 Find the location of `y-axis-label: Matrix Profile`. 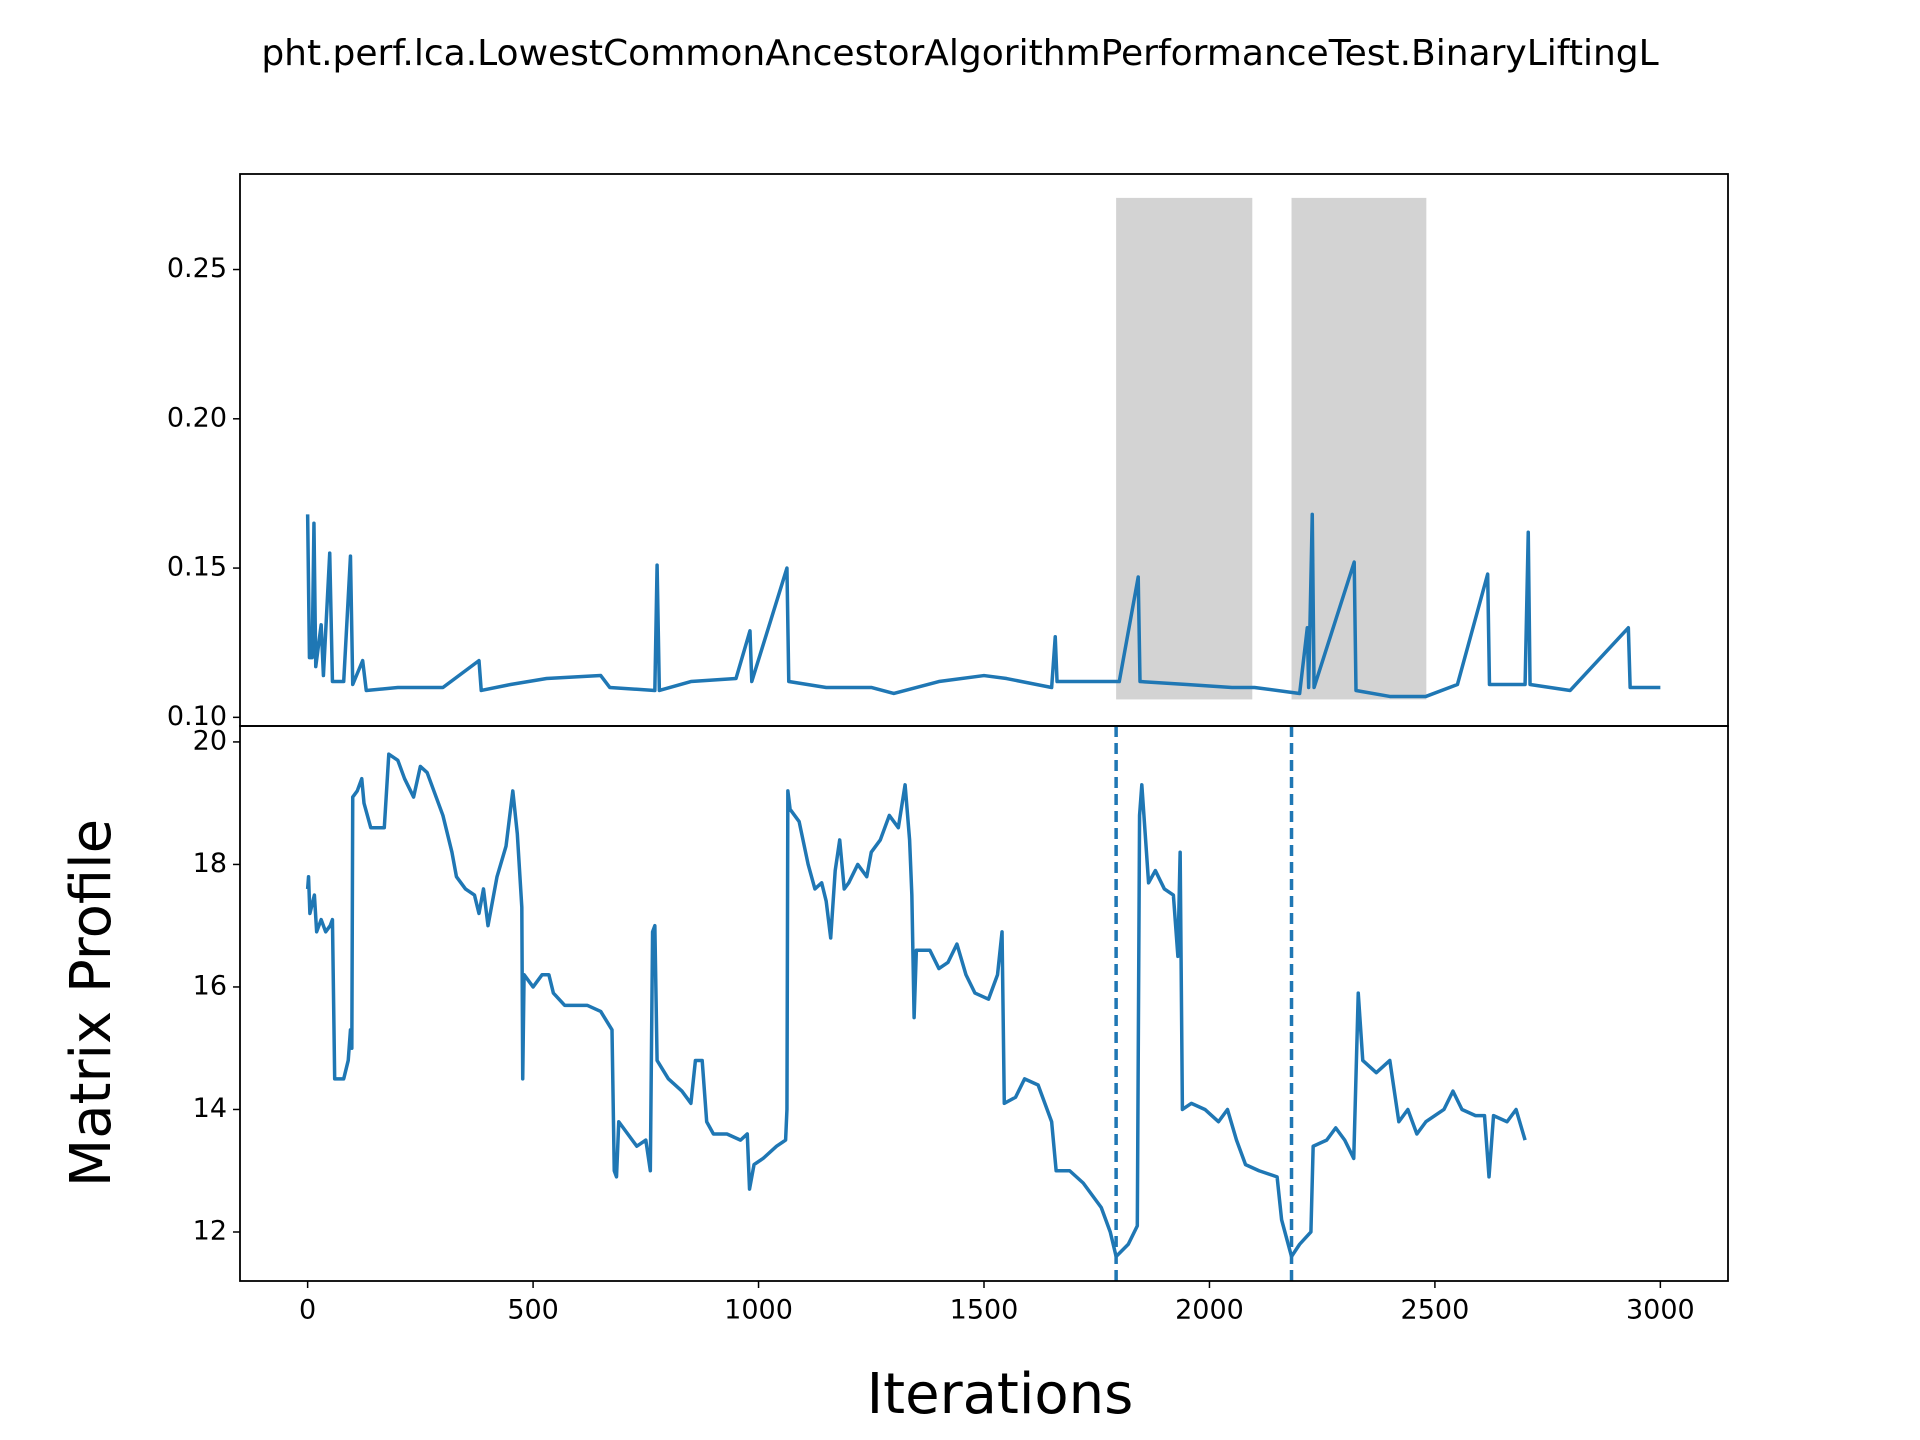

y-axis-label: Matrix Profile is located at coordinates (91, 1003).